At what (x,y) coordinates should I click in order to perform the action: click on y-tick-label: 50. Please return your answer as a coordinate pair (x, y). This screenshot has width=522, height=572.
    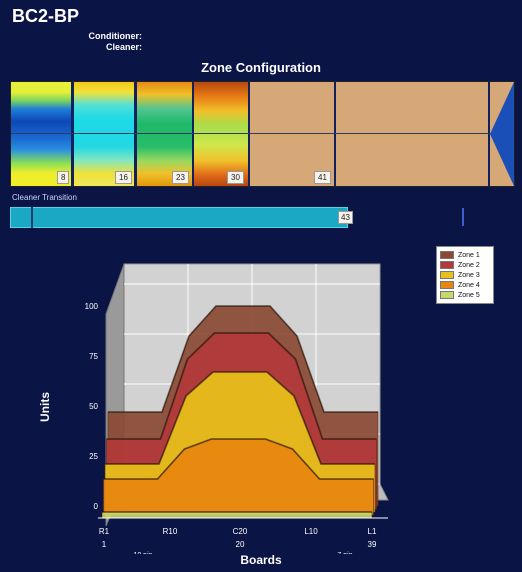
    Looking at the image, I should click on (93, 406).